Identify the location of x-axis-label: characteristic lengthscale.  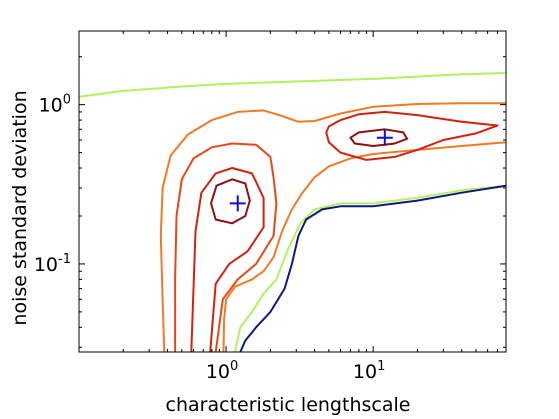
(288, 405).